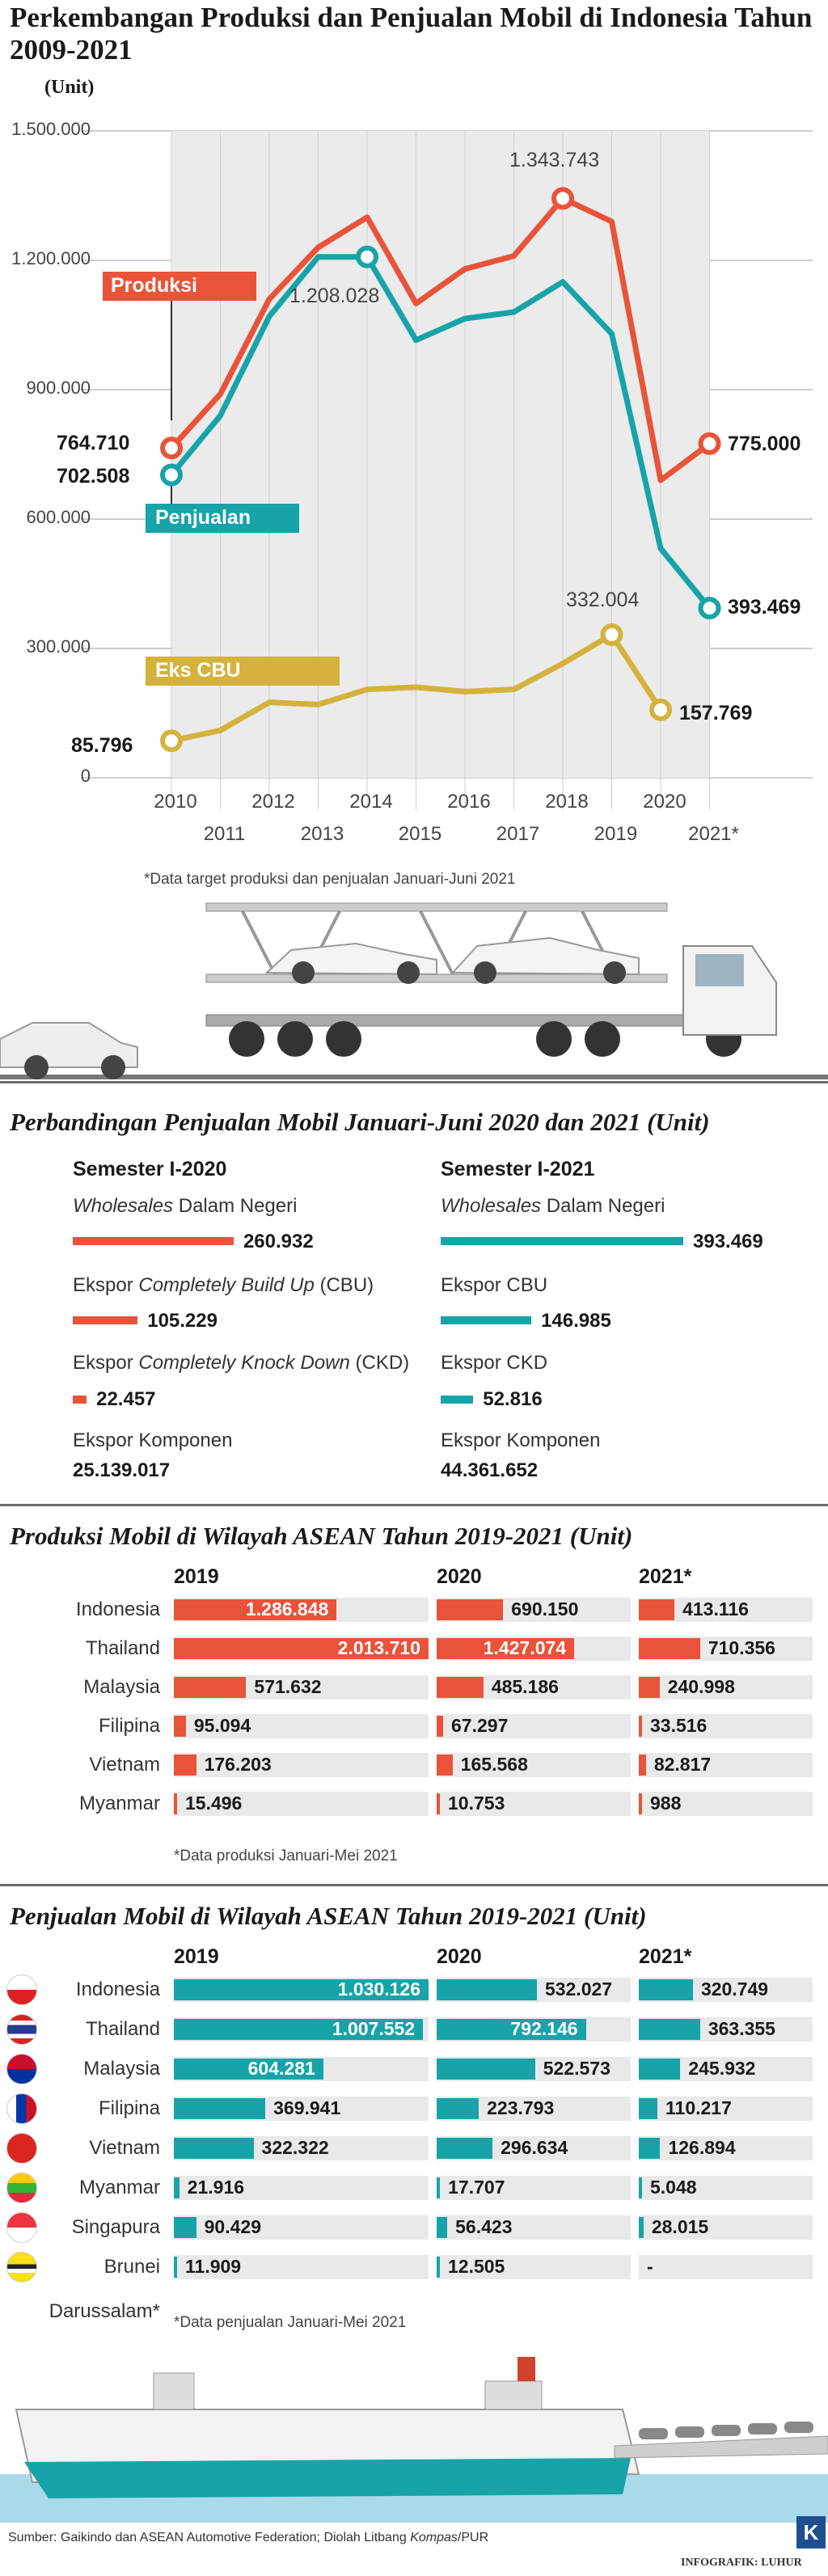 This screenshot has width=828, height=2576. I want to click on bar-value-label: 296.634, so click(534, 2147).